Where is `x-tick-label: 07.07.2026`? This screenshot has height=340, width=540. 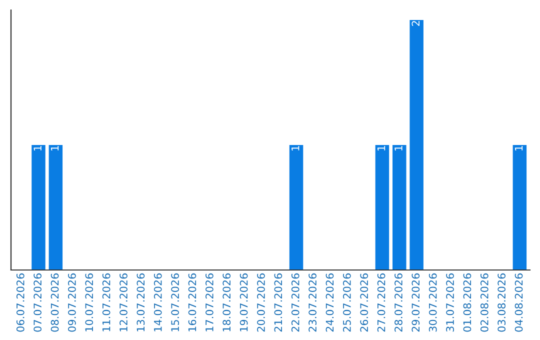 x-tick-label: 07.07.2026 is located at coordinates (38, 302).